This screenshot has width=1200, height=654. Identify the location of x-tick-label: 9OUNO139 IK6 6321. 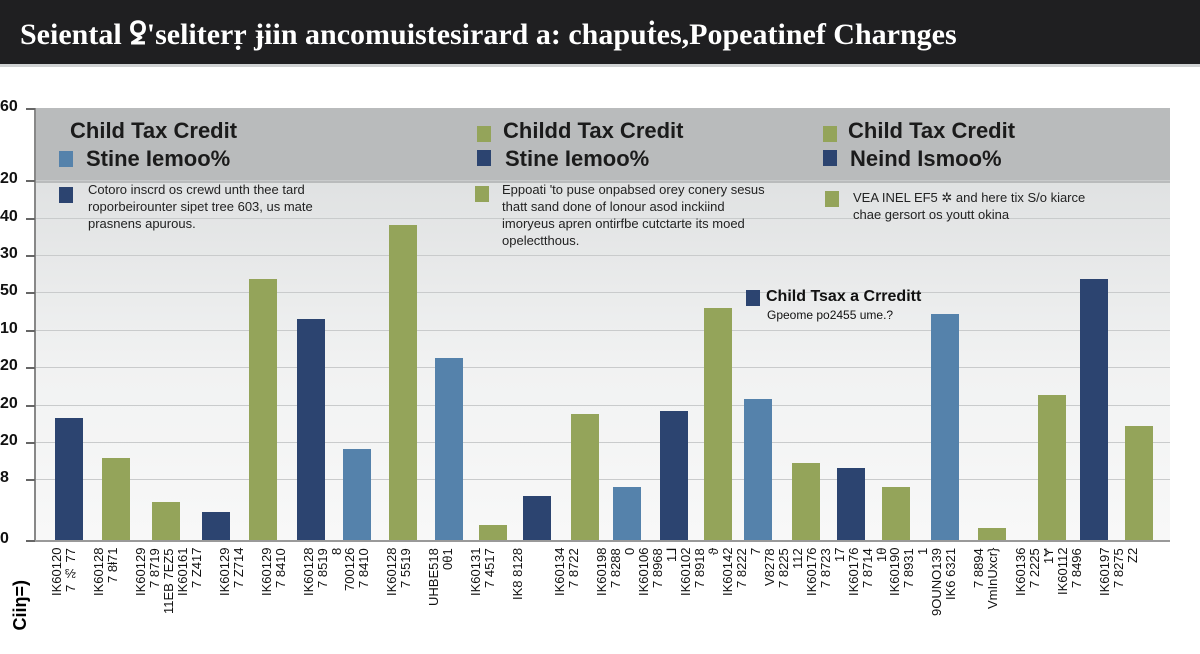
(944, 582).